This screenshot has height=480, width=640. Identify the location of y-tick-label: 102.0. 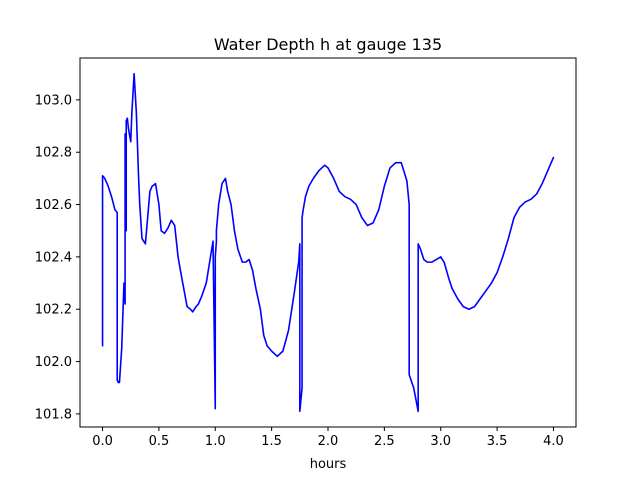
(53, 362).